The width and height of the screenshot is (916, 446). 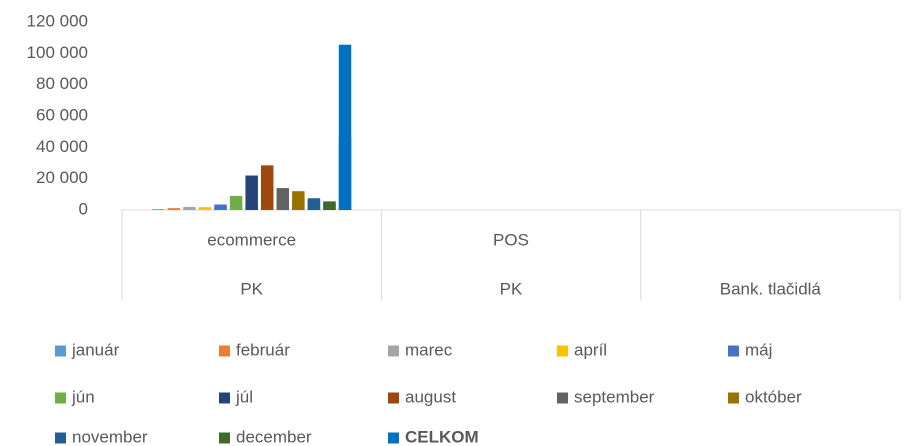 What do you see at coordinates (590, 349) in the screenshot?
I see `legend-label: apríl` at bounding box center [590, 349].